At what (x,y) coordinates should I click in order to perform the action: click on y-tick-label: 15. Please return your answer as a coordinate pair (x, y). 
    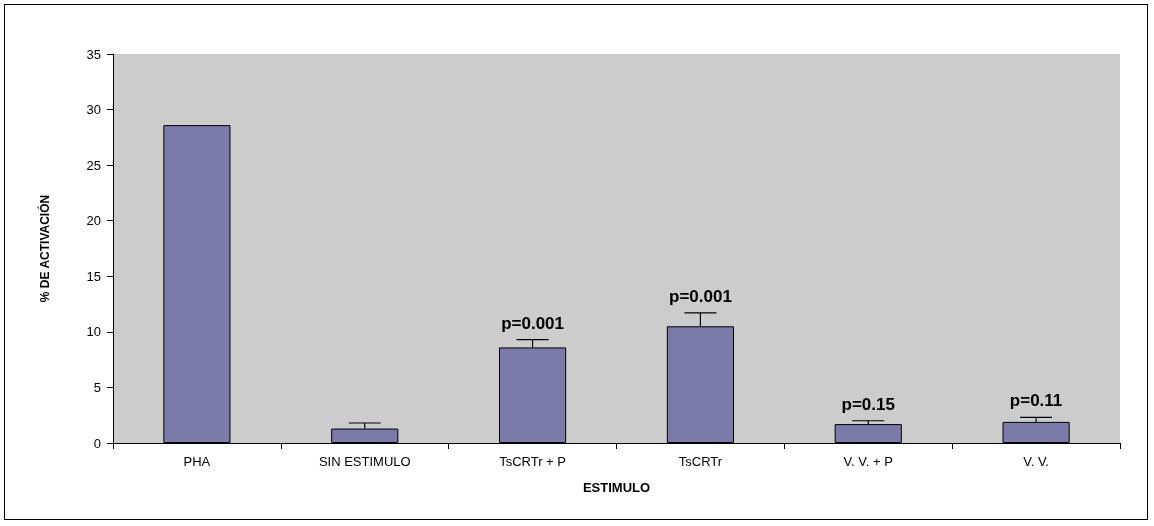
    Looking at the image, I should click on (93, 276).